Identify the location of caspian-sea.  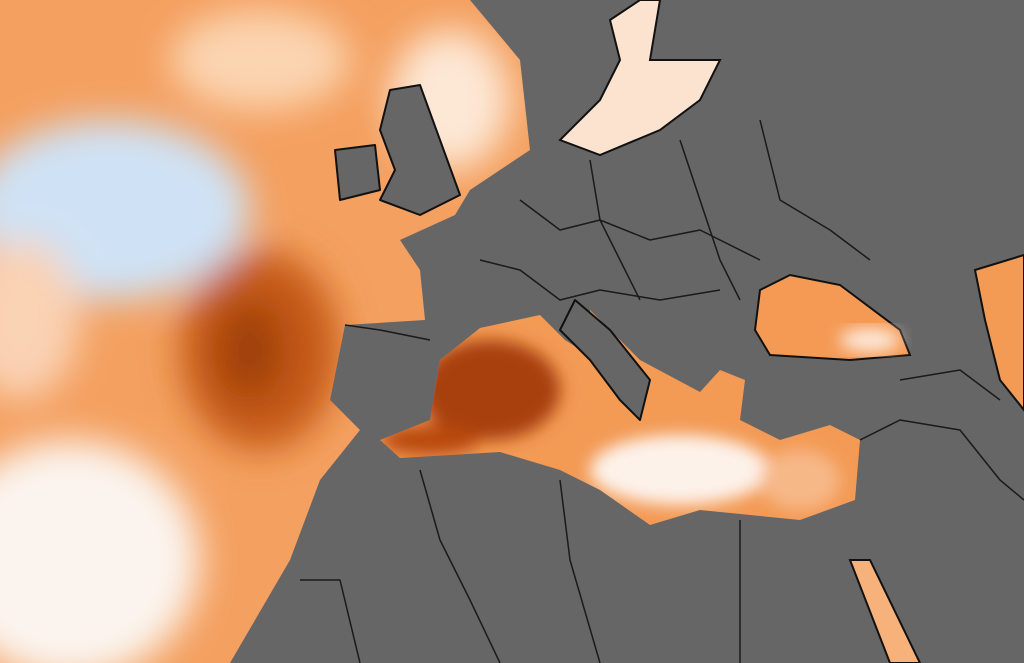
(998, 332).